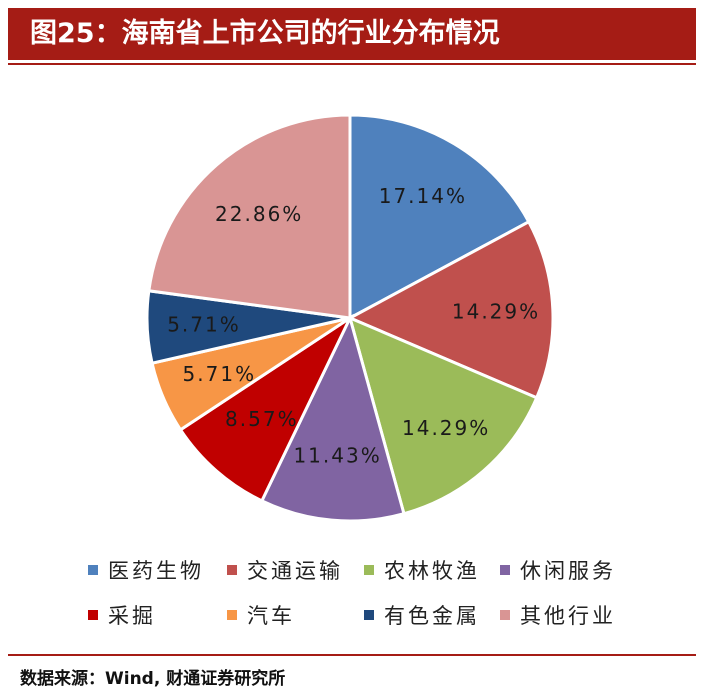 Image resolution: width=704 pixels, height=700 pixels. What do you see at coordinates (262, 419) in the screenshot?
I see `slice-data-label: 8.57%` at bounding box center [262, 419].